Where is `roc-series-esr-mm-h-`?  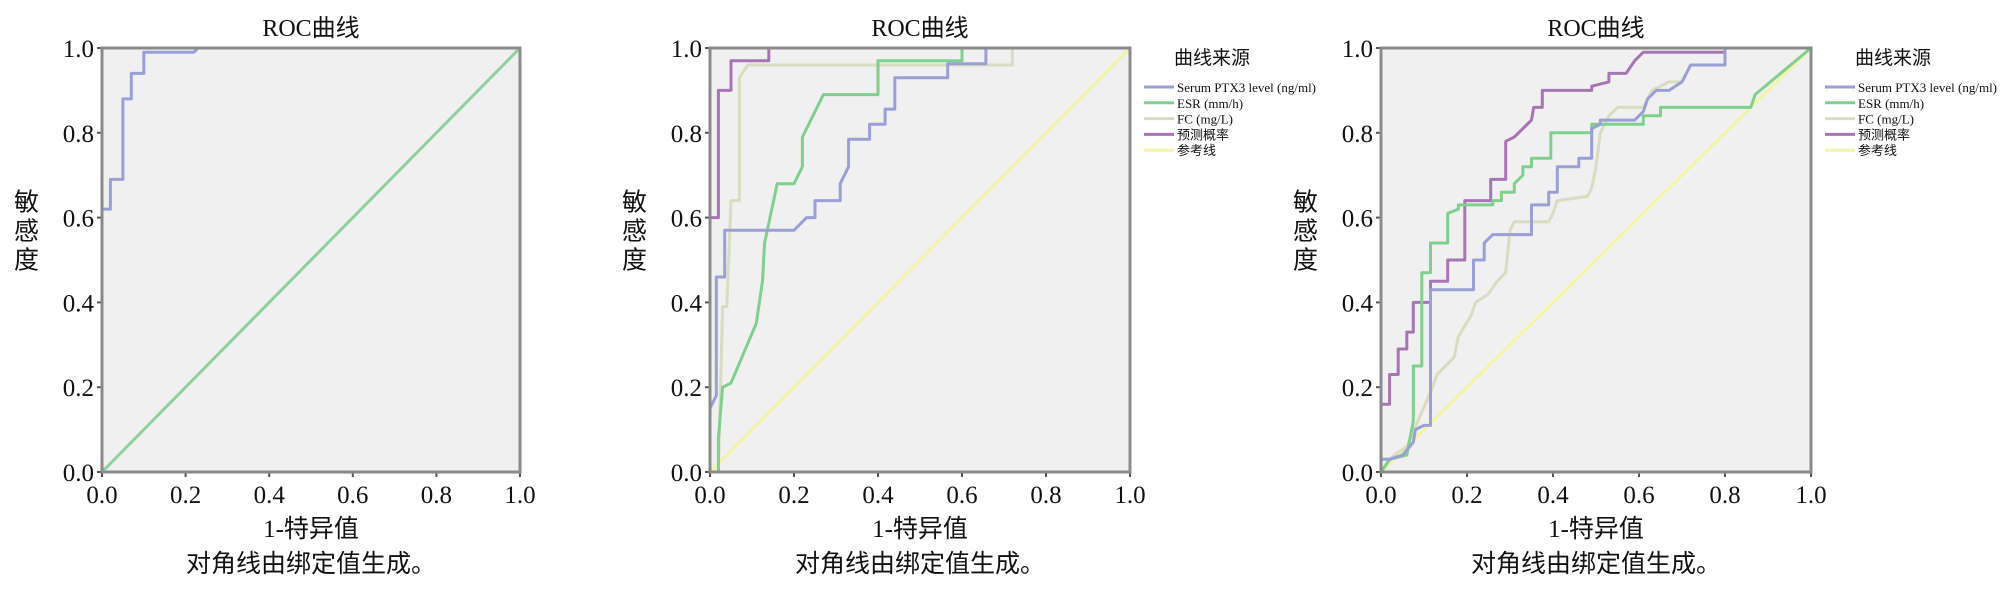 roc-series-esr-mm-h- is located at coordinates (923, 259).